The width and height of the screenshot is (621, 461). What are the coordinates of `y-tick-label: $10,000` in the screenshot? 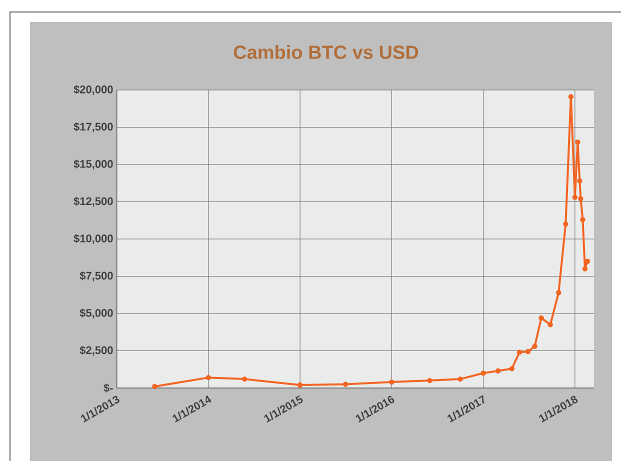 It's located at (93, 239).